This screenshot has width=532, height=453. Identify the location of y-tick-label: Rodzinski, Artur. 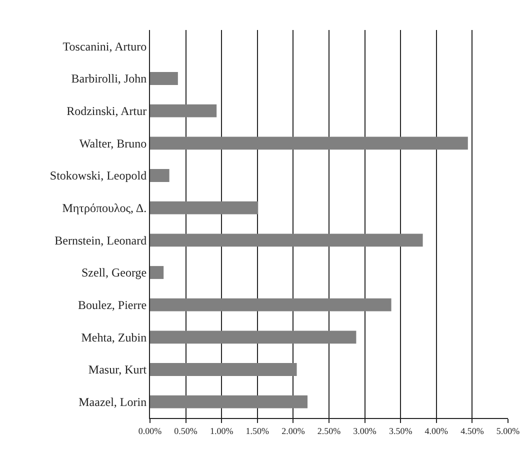
(106, 111).